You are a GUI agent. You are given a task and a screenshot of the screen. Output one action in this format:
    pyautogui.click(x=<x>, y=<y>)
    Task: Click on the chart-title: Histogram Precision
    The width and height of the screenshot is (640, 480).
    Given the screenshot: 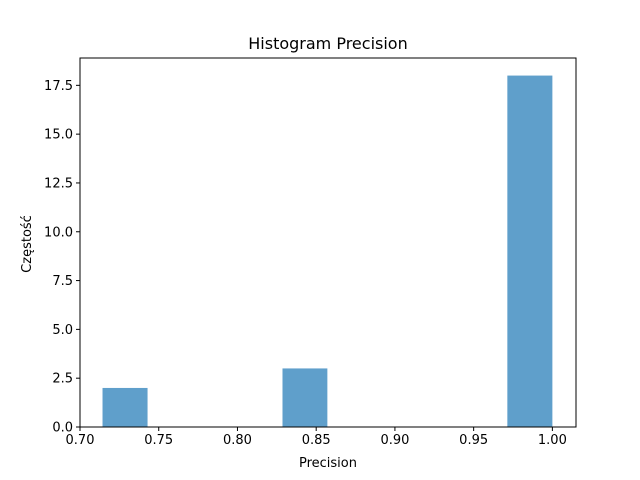 What is the action you would take?
    pyautogui.click(x=327, y=43)
    